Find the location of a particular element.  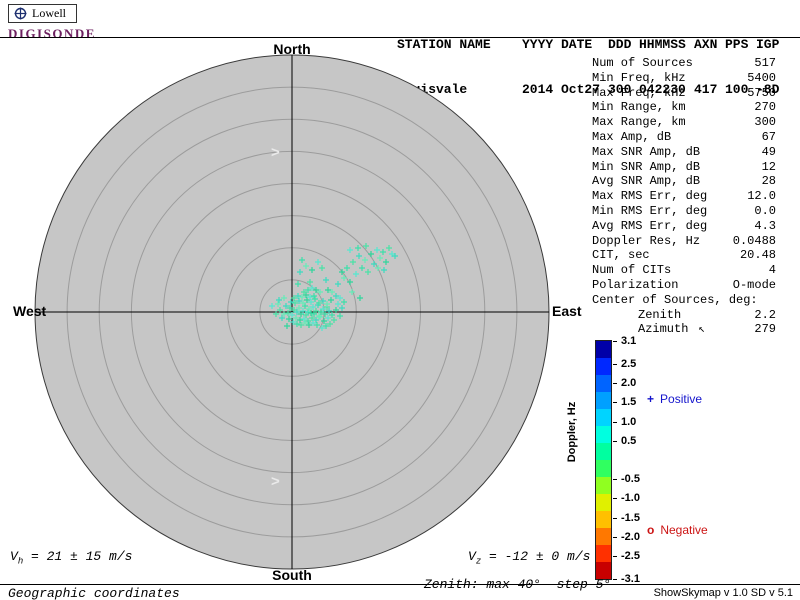

negative-legend: o Negative is located at coordinates (677, 530).